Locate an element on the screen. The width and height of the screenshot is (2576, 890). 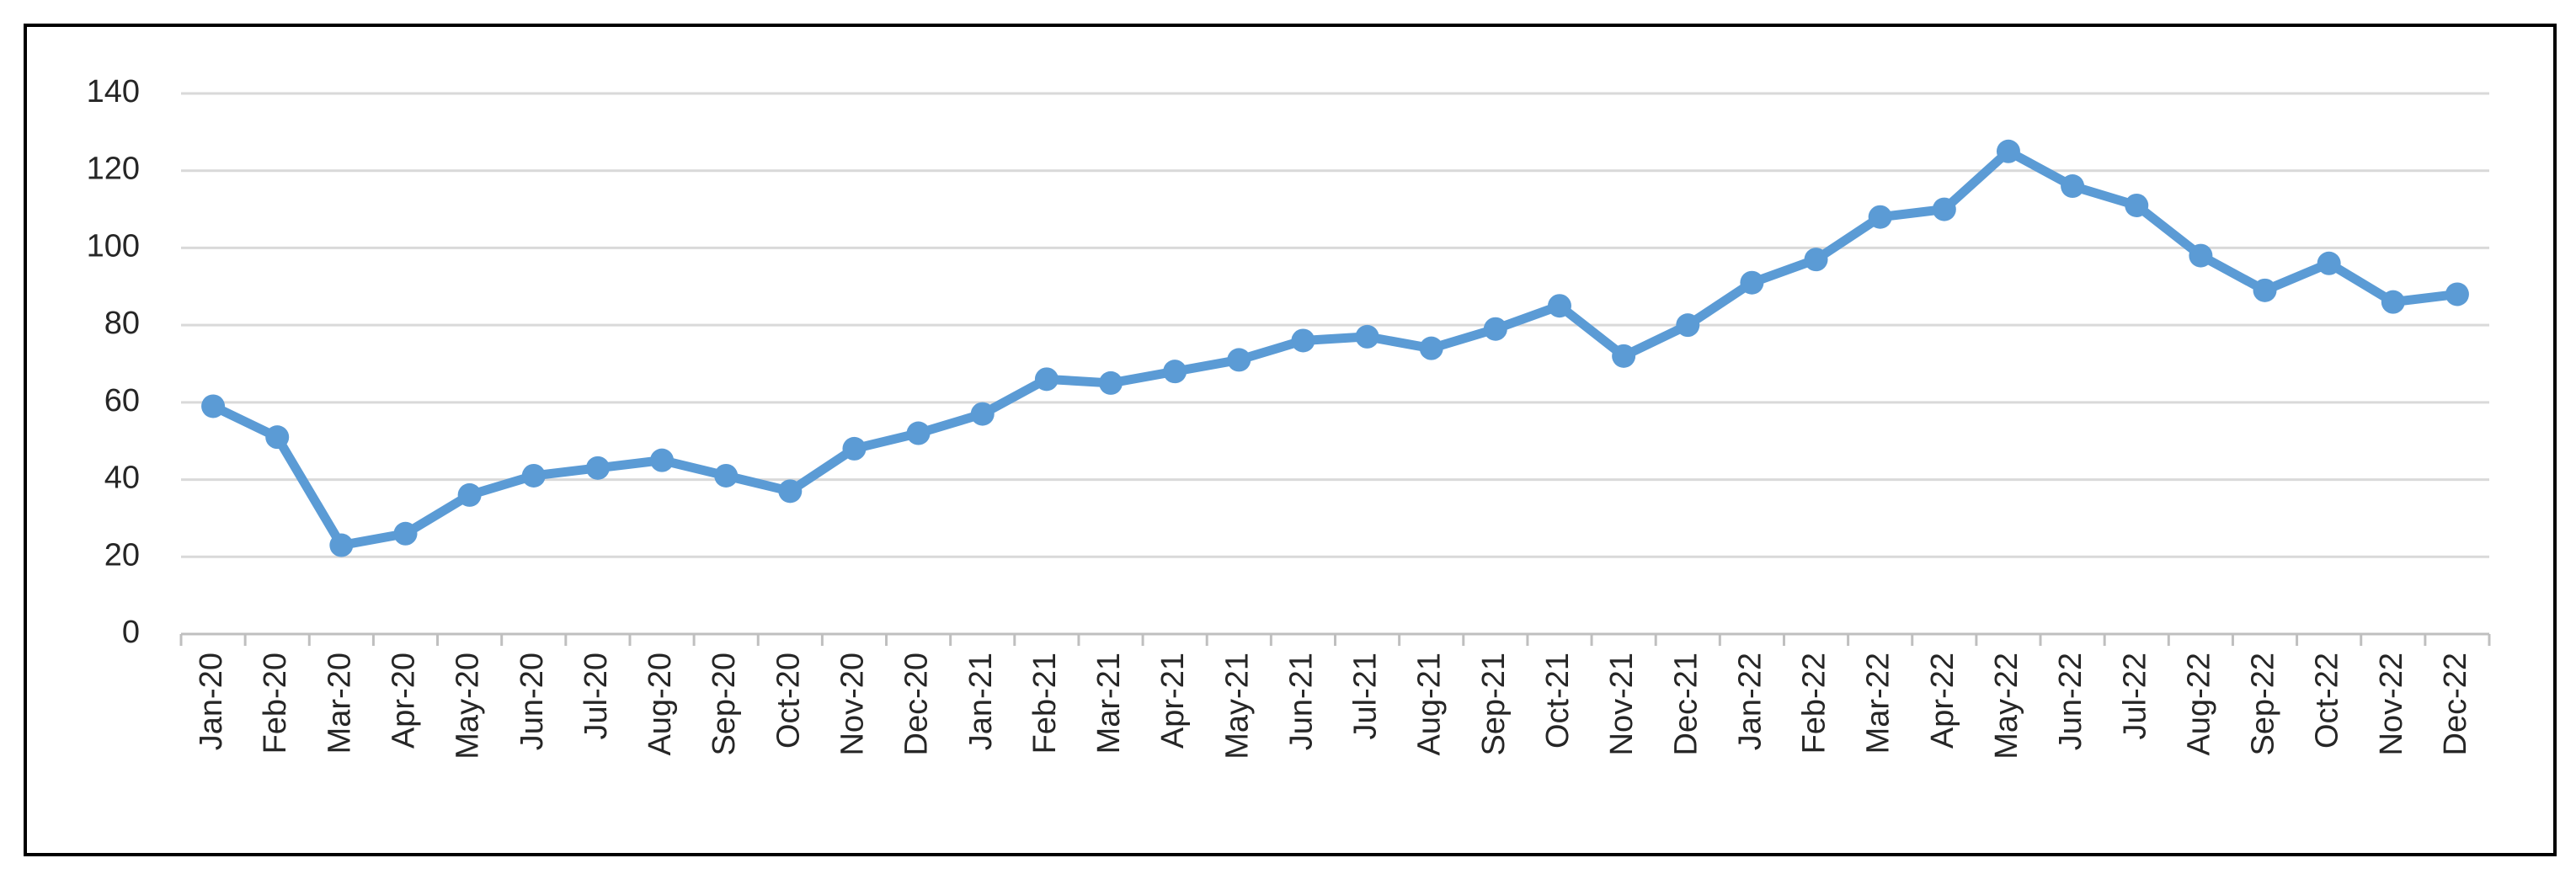
x-tick-label: Nov-22 is located at coordinates (2391, 705).